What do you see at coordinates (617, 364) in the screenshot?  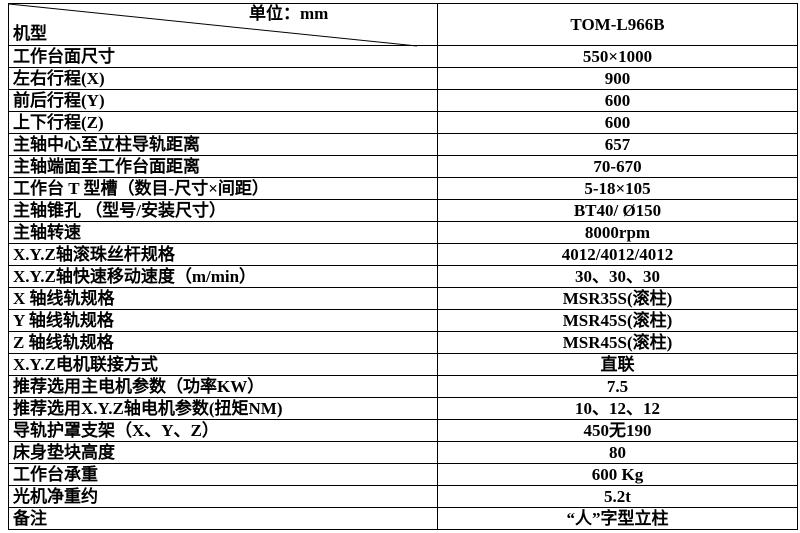 I see `spec-value: 直联` at bounding box center [617, 364].